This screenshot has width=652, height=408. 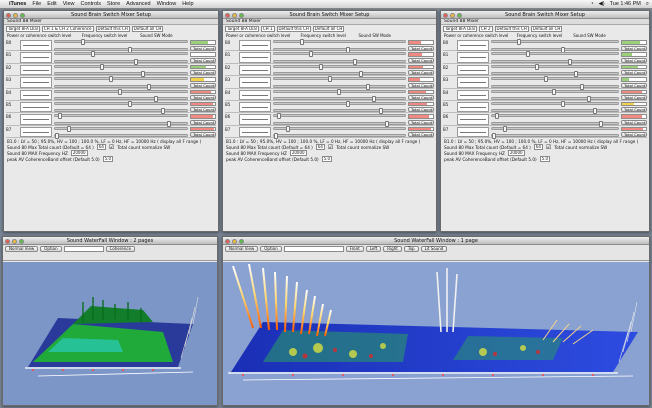 What do you see at coordinates (434, 249) in the screenshot?
I see `mode-select: Lit Sound` at bounding box center [434, 249].